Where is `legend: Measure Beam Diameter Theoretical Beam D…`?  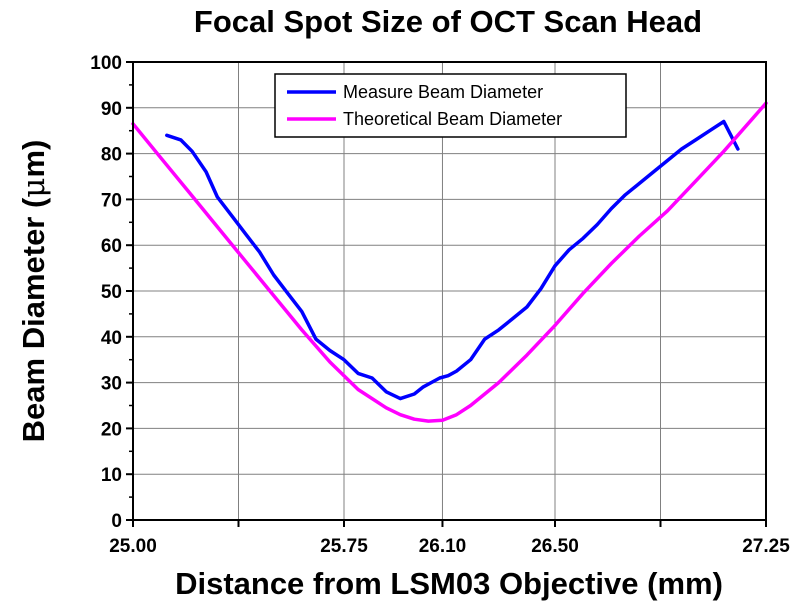 legend: Measure Beam Diameter Theoretical Beam D… is located at coordinates (450, 105).